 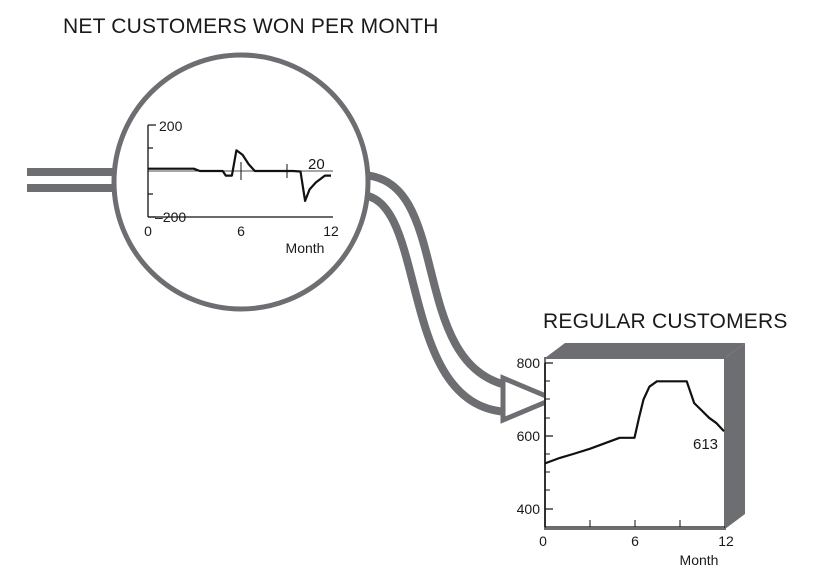 I want to click on stock-series-line, so click(x=634, y=422).